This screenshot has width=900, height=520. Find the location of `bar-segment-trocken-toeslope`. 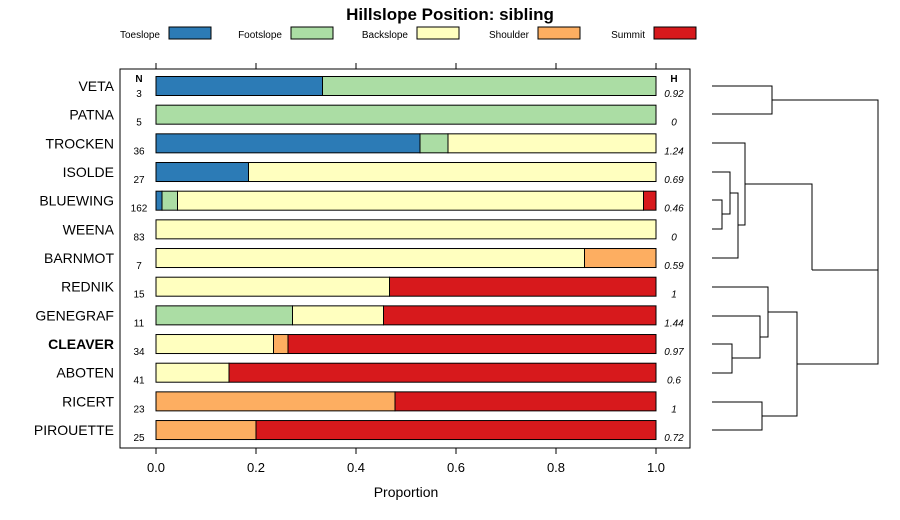

bar-segment-trocken-toeslope is located at coordinates (288, 143).